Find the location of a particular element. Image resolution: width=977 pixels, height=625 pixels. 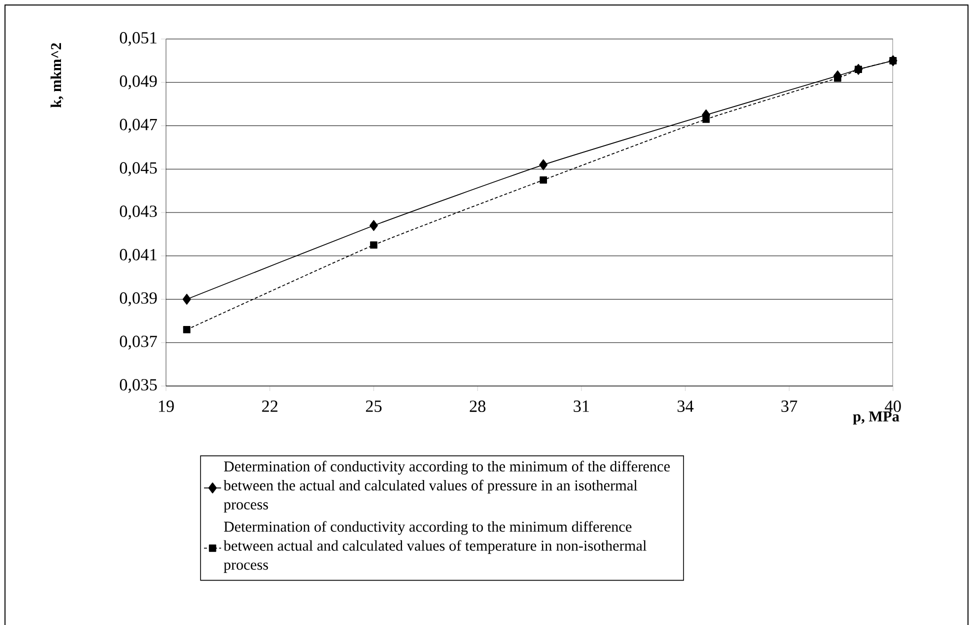

y-tick-label: 0,051 is located at coordinates (138, 39).